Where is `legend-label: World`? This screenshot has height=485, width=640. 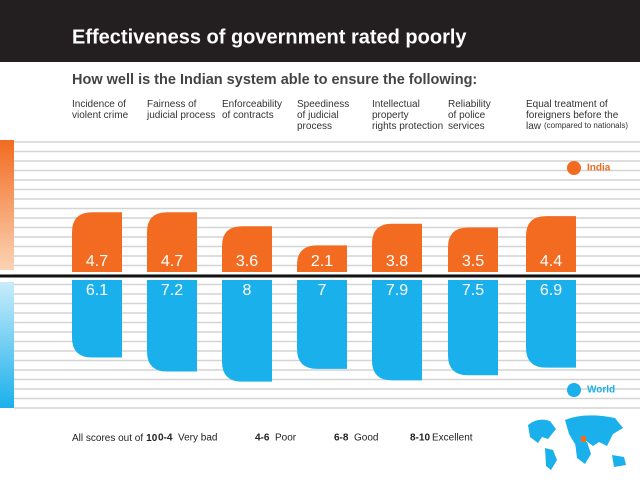
legend-label: World is located at coordinates (601, 390).